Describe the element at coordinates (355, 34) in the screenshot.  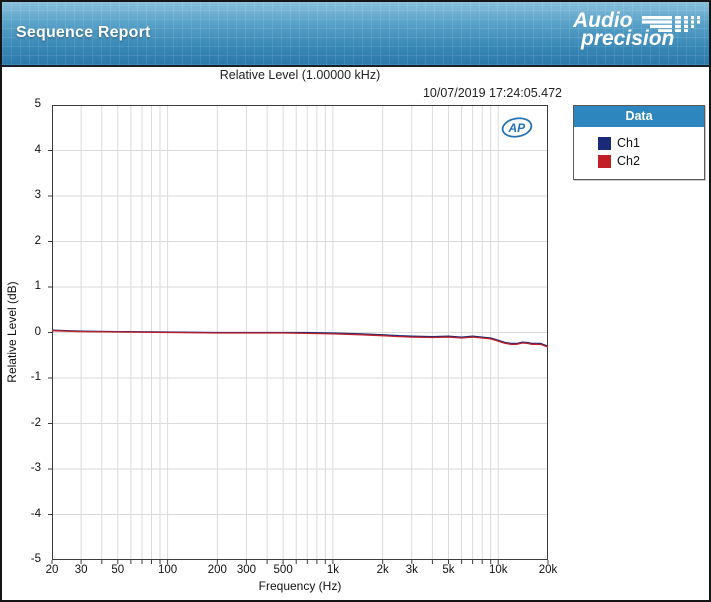
I see `header-bar: Sequence Report Audio precision` at that location.